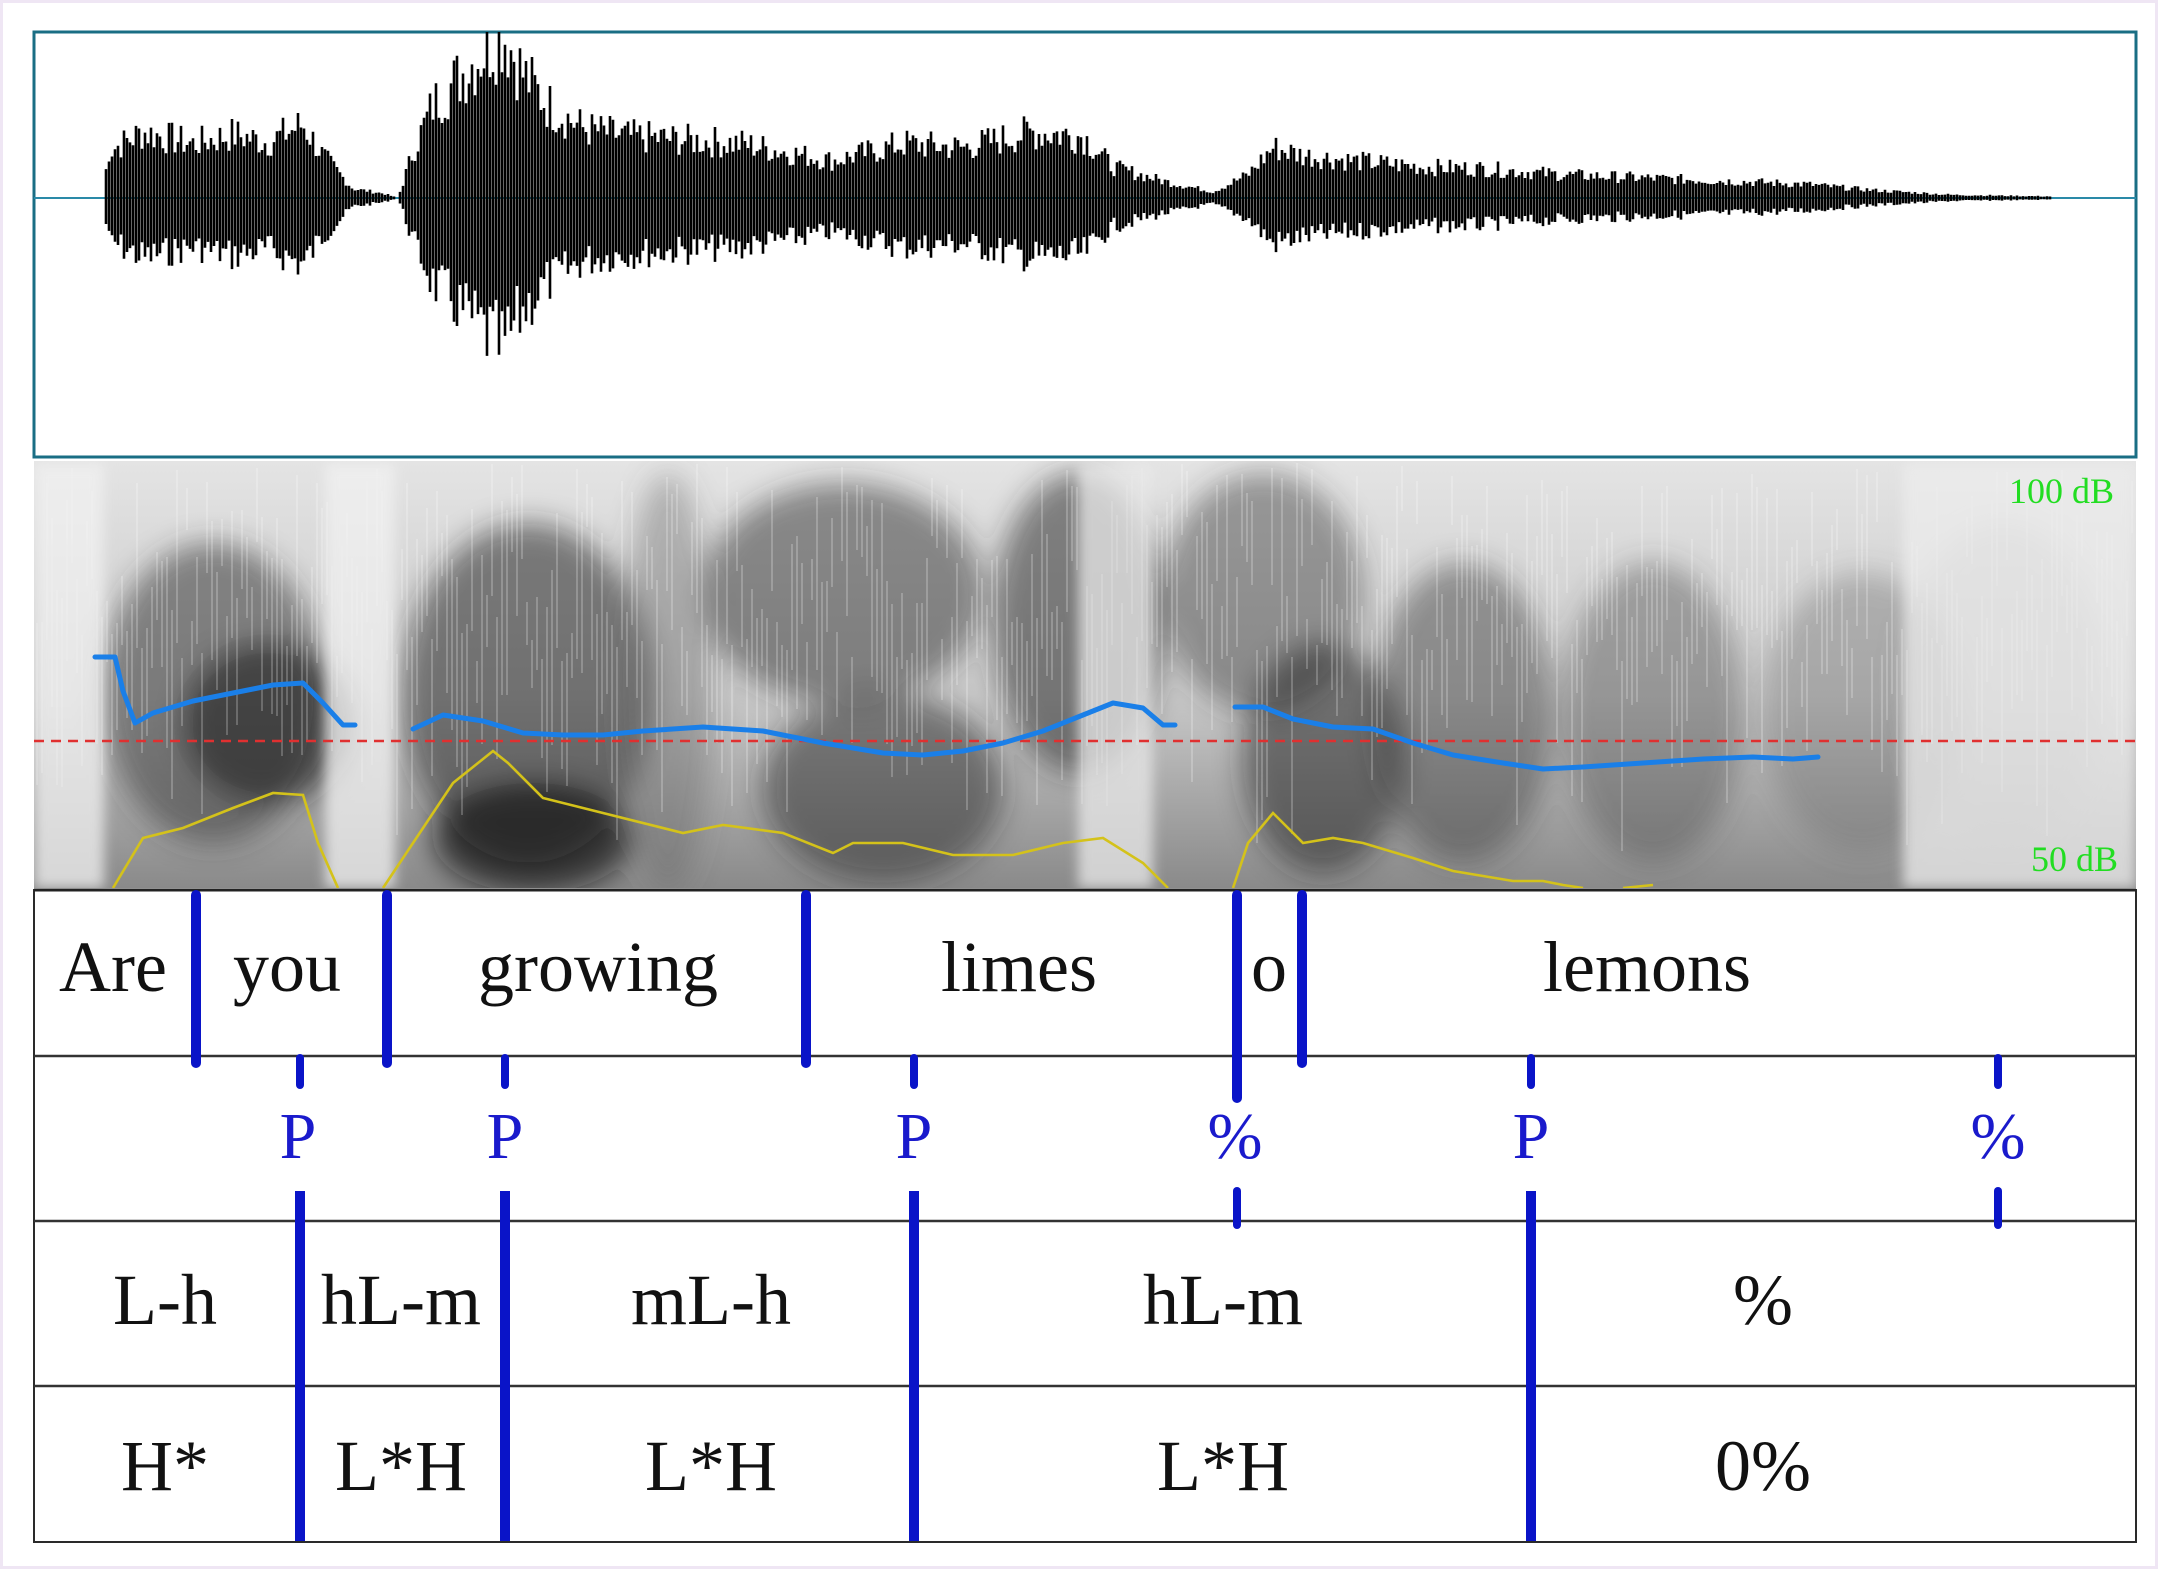 The height and width of the screenshot is (1572, 2158). What do you see at coordinates (2061, 491) in the screenshot?
I see `db-top-label: 100 dB` at bounding box center [2061, 491].